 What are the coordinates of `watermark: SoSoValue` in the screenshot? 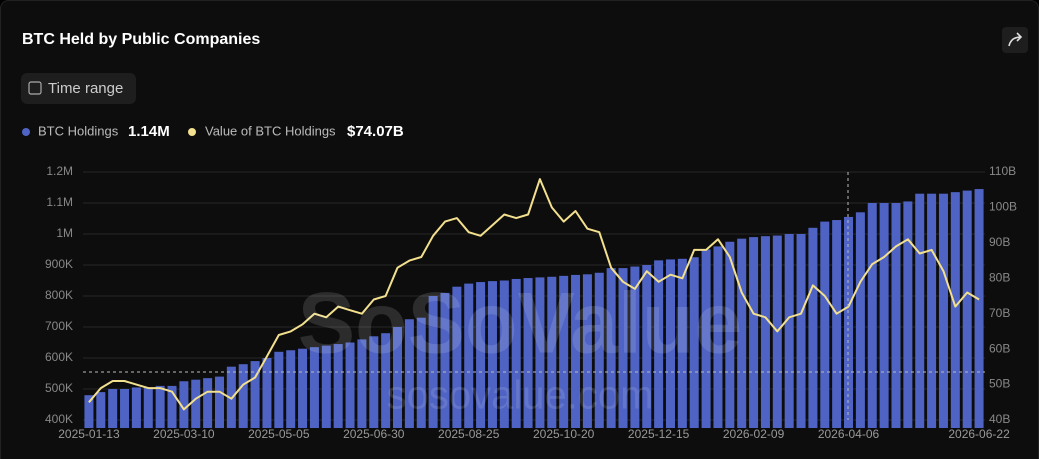 It's located at (520, 324).